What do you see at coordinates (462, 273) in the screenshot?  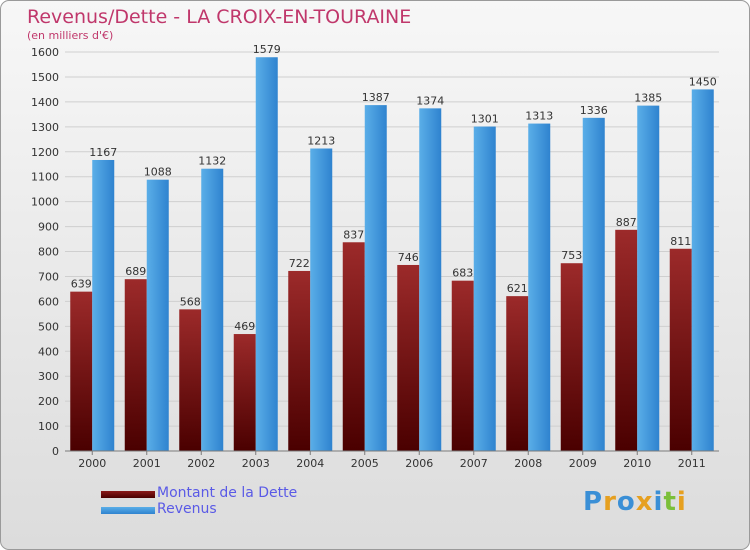 I see `data-label: 683` at bounding box center [462, 273].